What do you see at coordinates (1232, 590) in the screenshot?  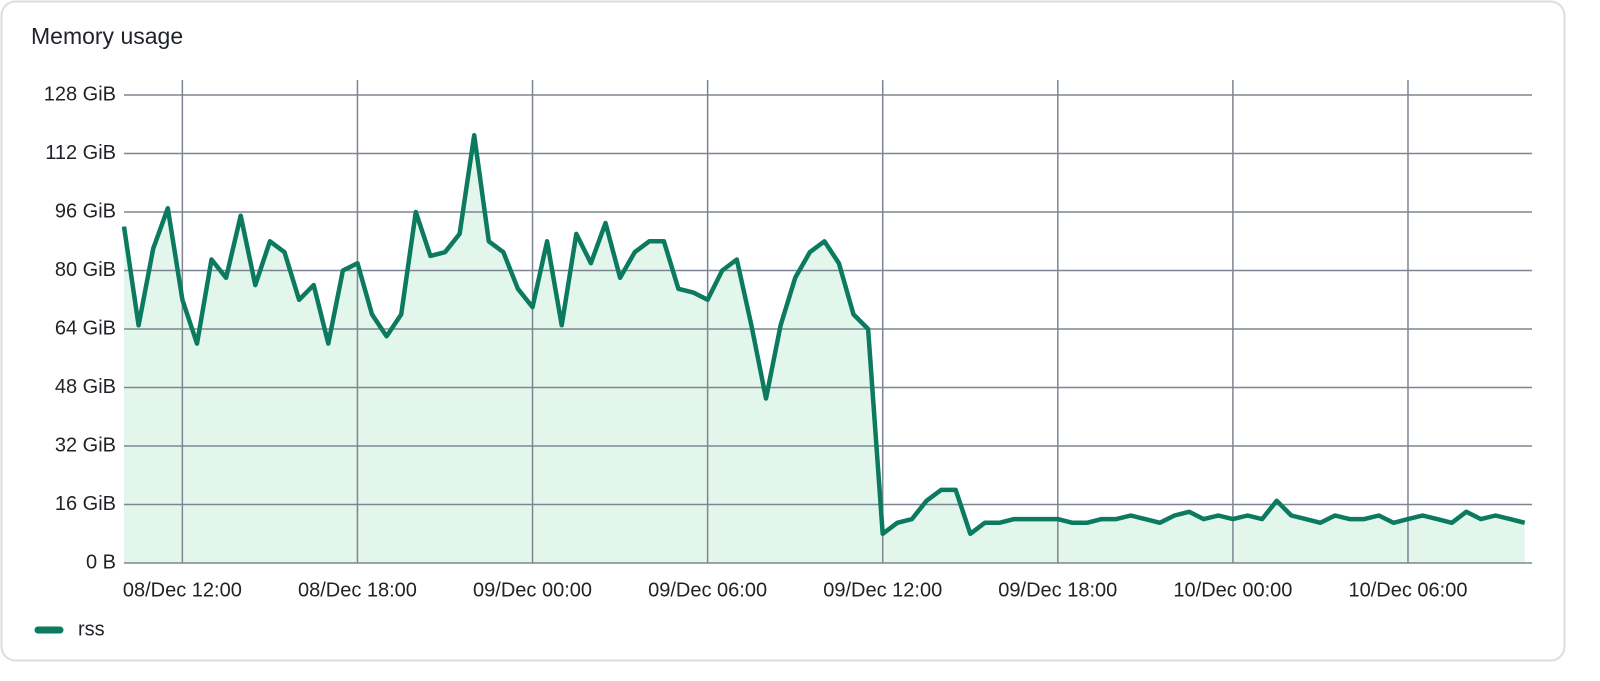 I see `x-tick-label: 10/Dec 00:00` at bounding box center [1232, 590].